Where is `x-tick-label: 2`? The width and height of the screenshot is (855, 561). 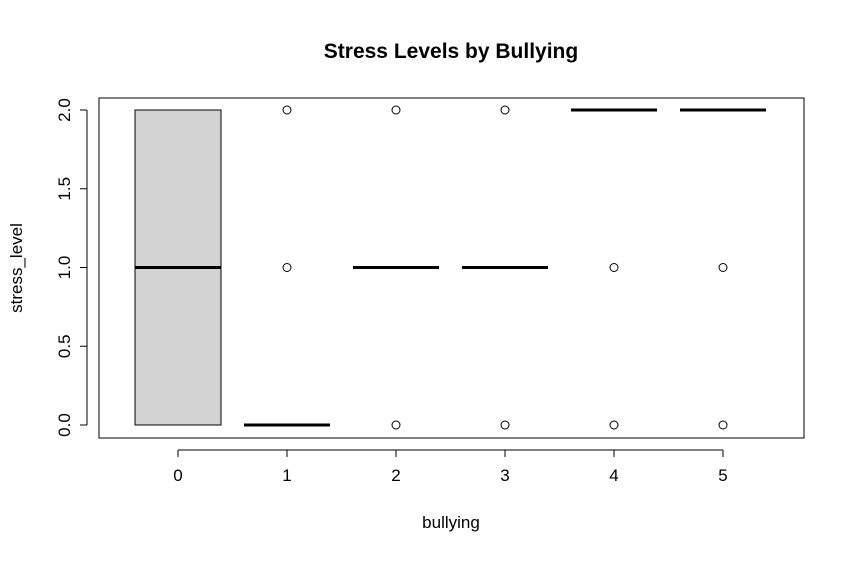
x-tick-label: 2 is located at coordinates (395, 475).